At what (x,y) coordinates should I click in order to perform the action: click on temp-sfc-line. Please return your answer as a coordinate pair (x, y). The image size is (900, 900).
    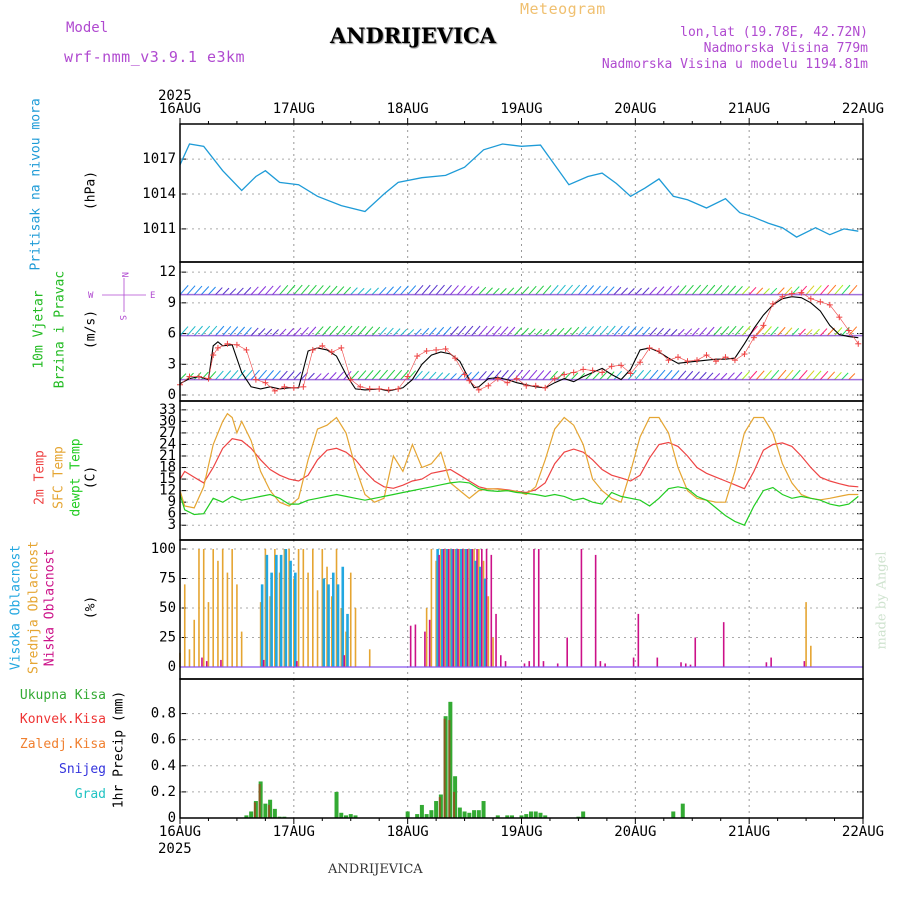
    Looking at the image, I should click on (519, 460).